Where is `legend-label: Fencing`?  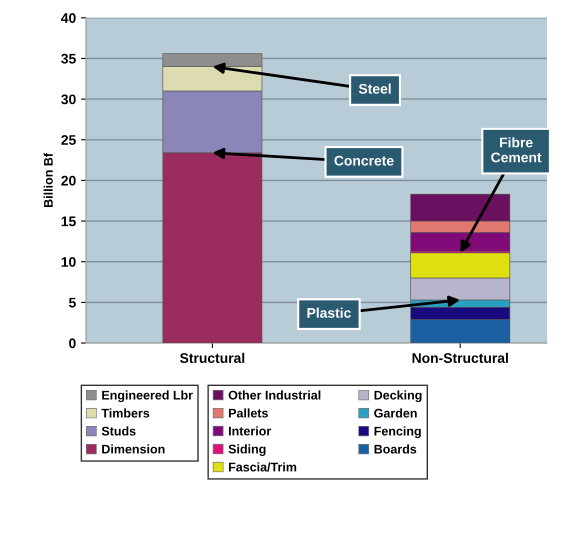 legend-label: Fencing is located at coordinates (397, 432).